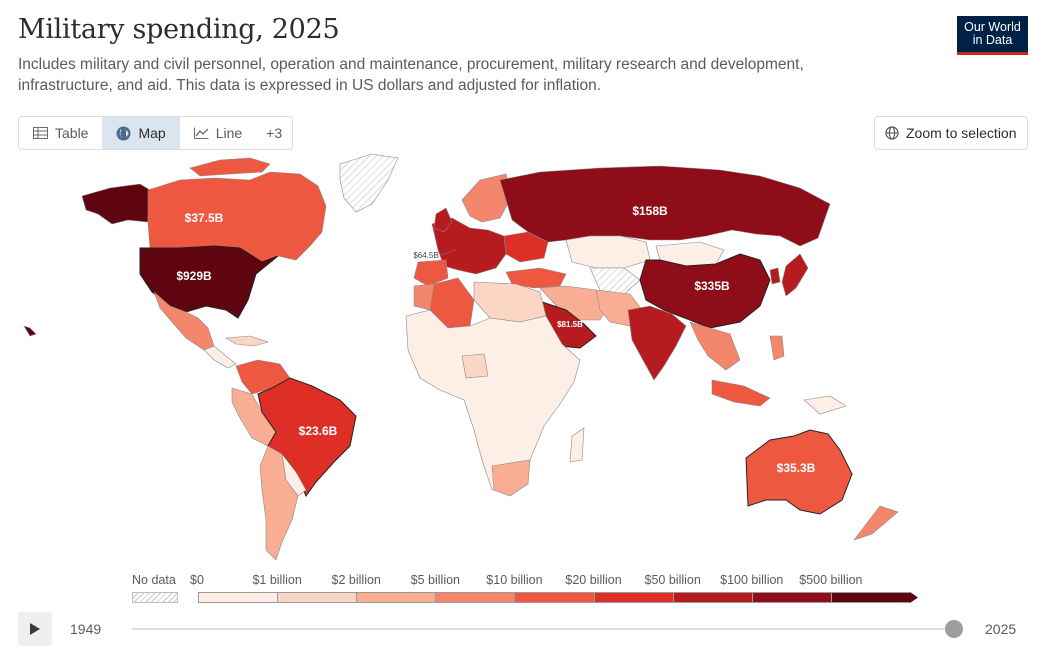 Image resolution: width=1039 pixels, height=654 pixels. What do you see at coordinates (204, 218) in the screenshot?
I see `label-canada: $37.5B` at bounding box center [204, 218].